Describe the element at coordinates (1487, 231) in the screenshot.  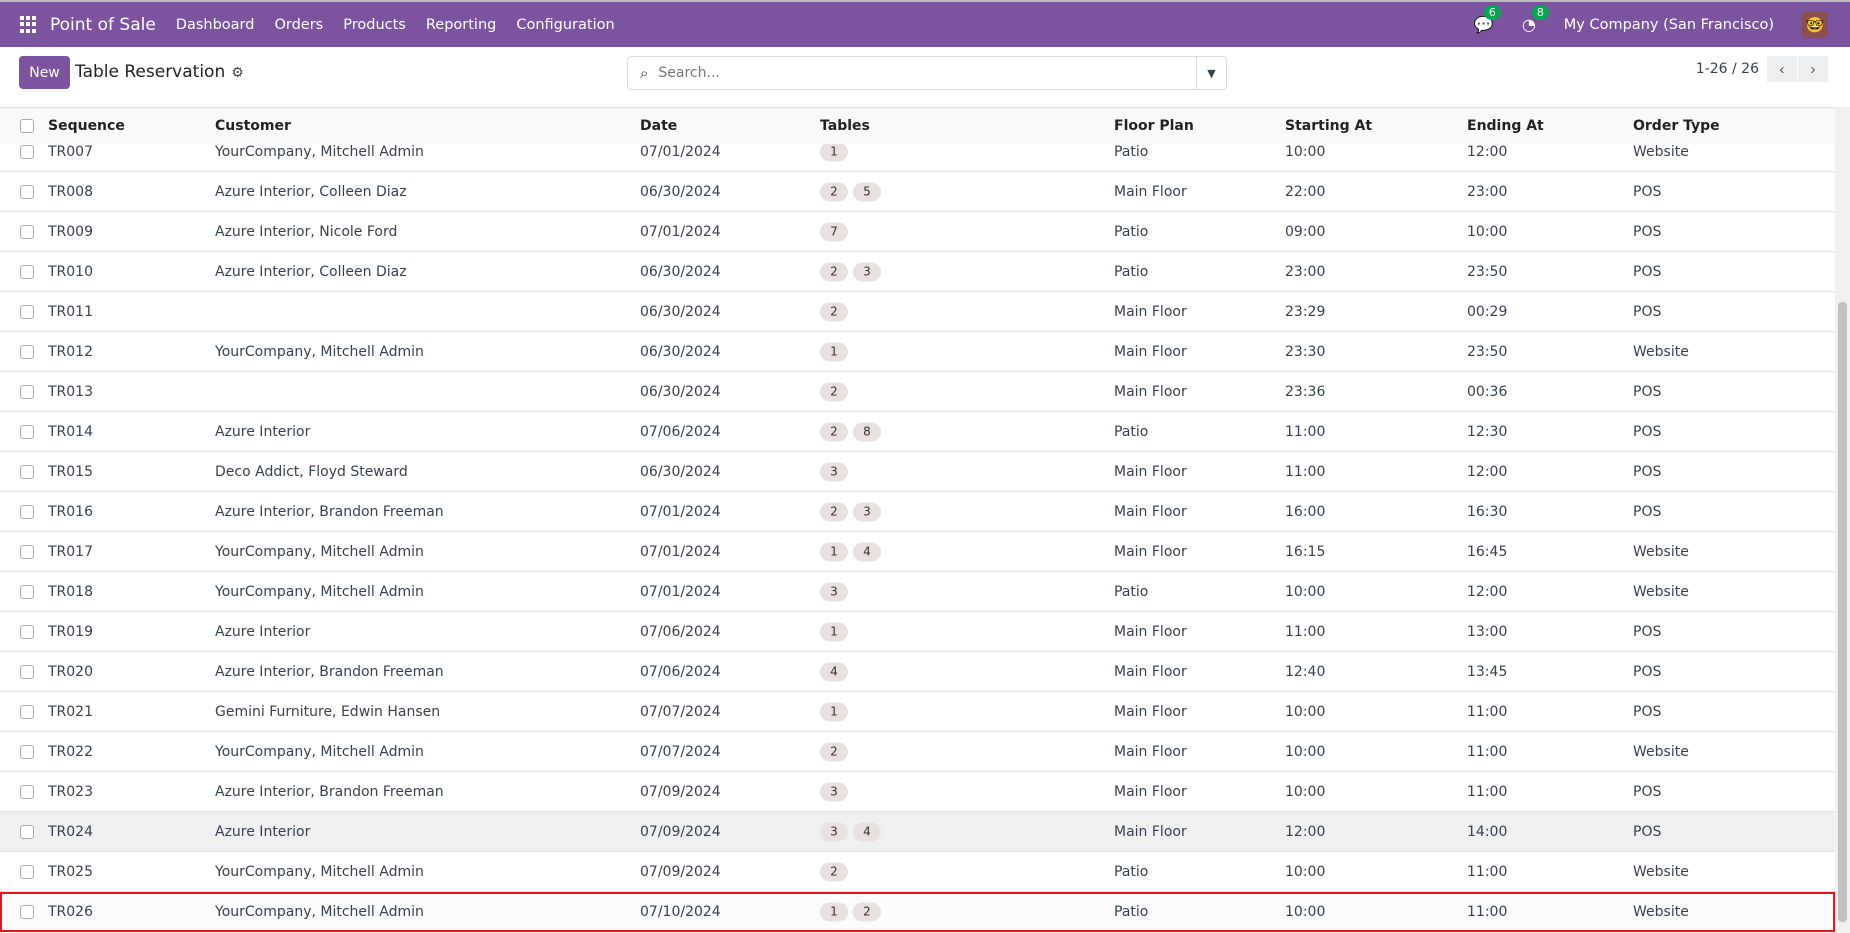
I see `cell-ending-at: 10:00` at that location.